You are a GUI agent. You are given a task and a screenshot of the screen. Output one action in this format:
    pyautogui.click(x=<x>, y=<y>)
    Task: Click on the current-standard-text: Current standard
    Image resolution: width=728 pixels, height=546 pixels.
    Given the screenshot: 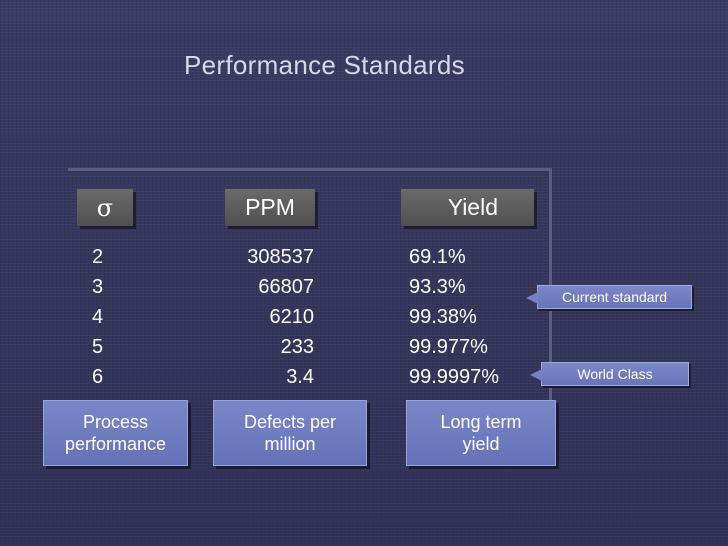 What is the action you would take?
    pyautogui.click(x=614, y=297)
    